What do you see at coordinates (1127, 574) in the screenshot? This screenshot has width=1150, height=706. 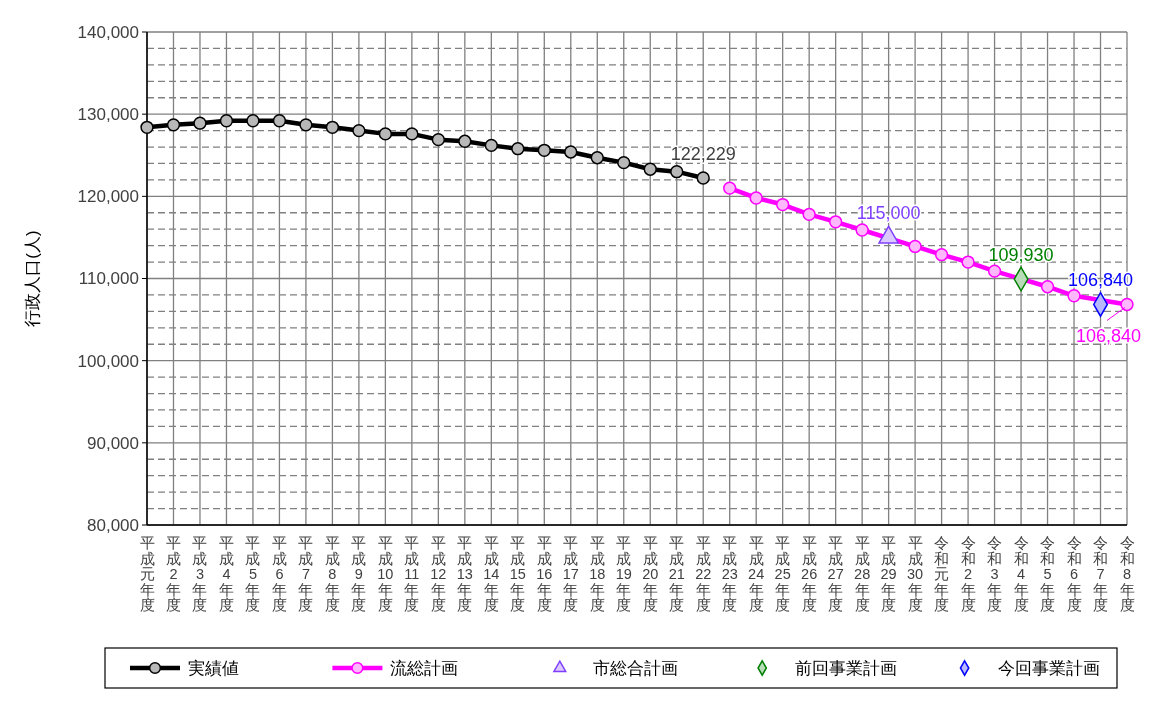 I see `x-tick-label: 令和8年度` at bounding box center [1127, 574].